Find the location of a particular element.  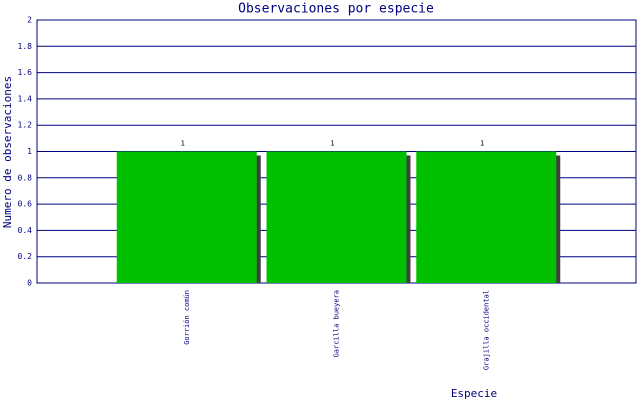

x-tick-label: Gorrión común is located at coordinates (187, 317).